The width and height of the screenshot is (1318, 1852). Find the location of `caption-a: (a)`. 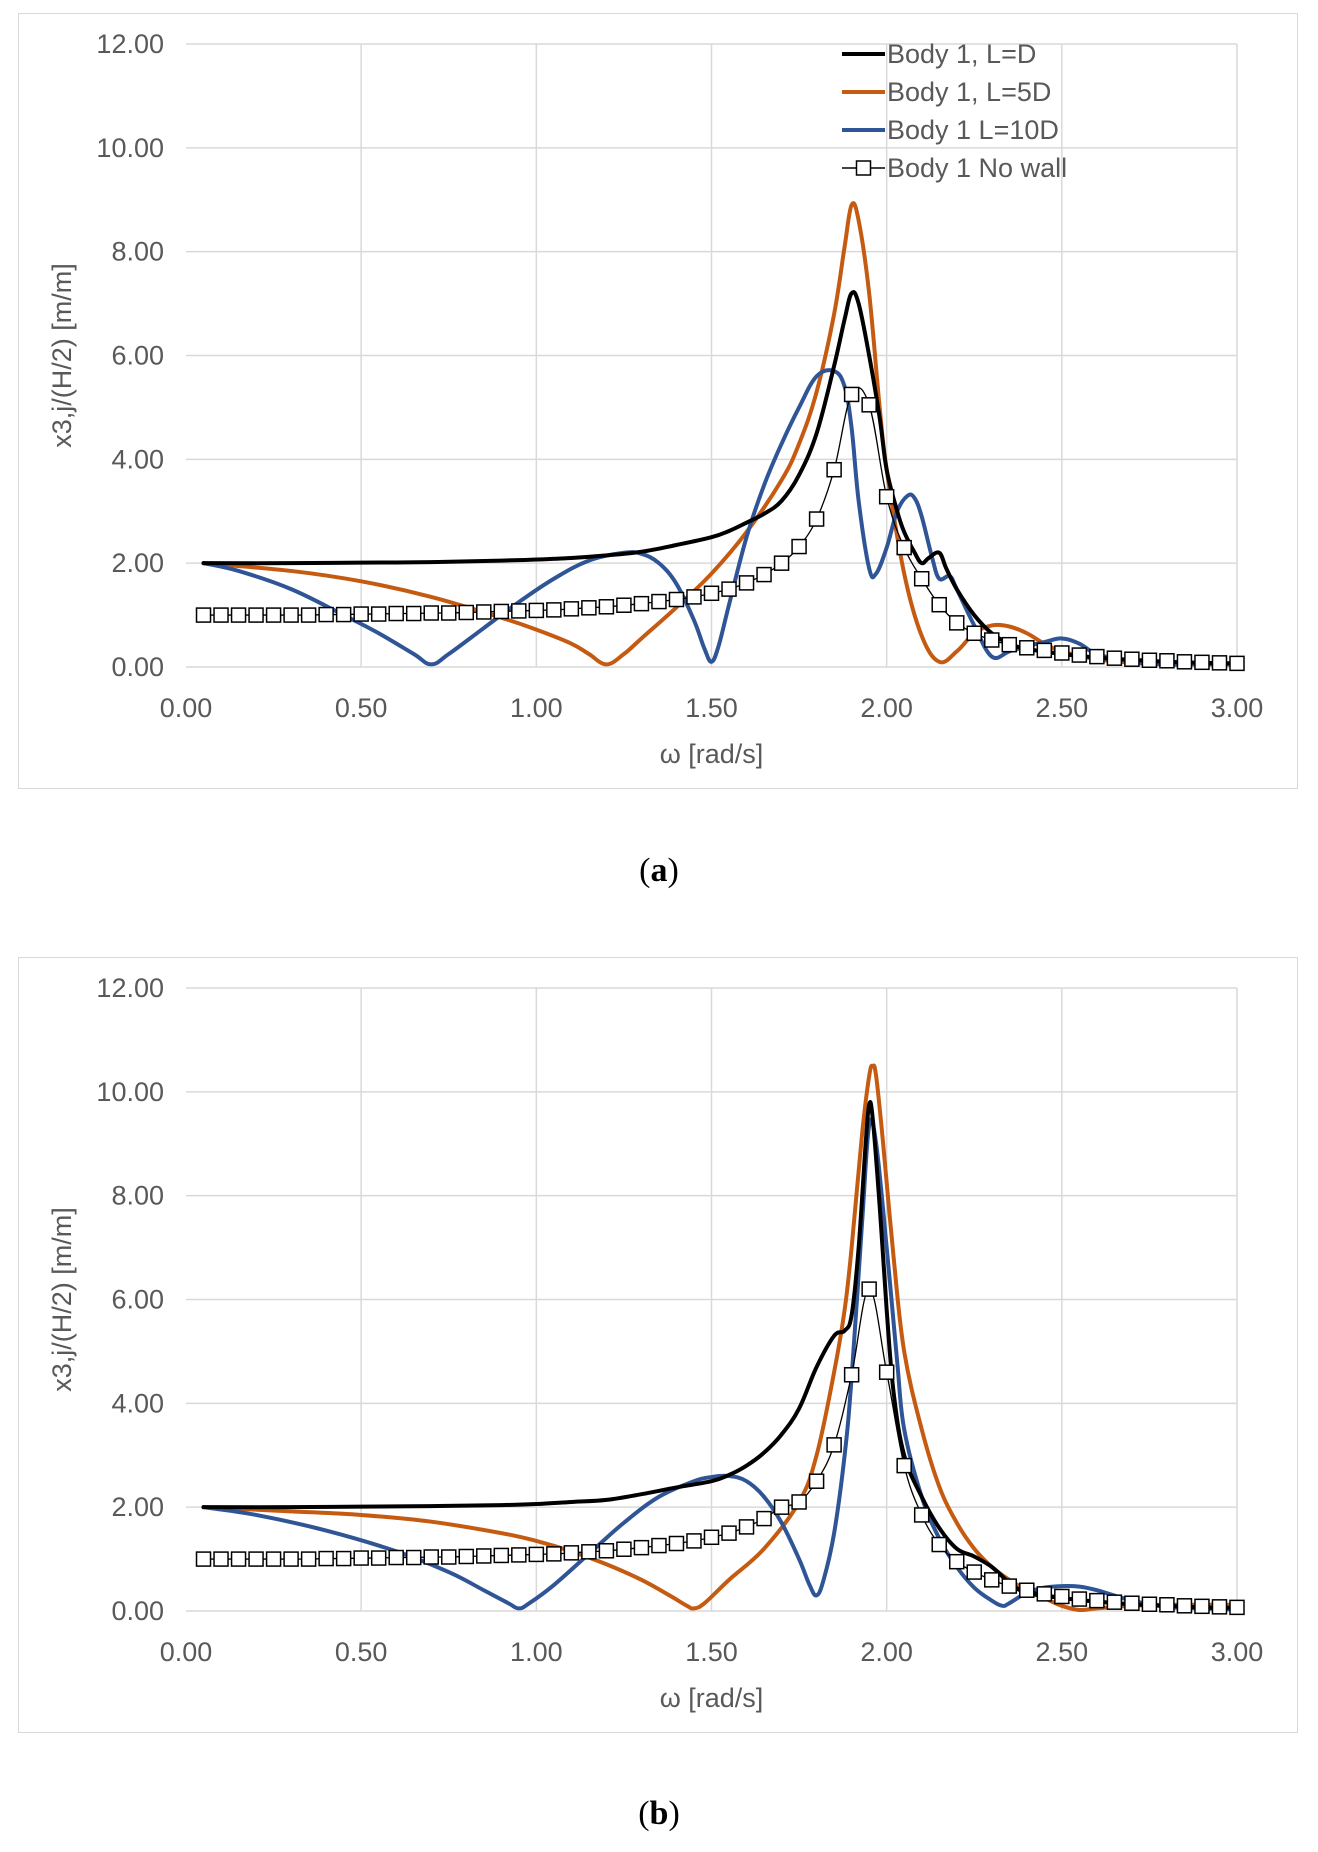

caption-a: (a) is located at coordinates (659, 870).